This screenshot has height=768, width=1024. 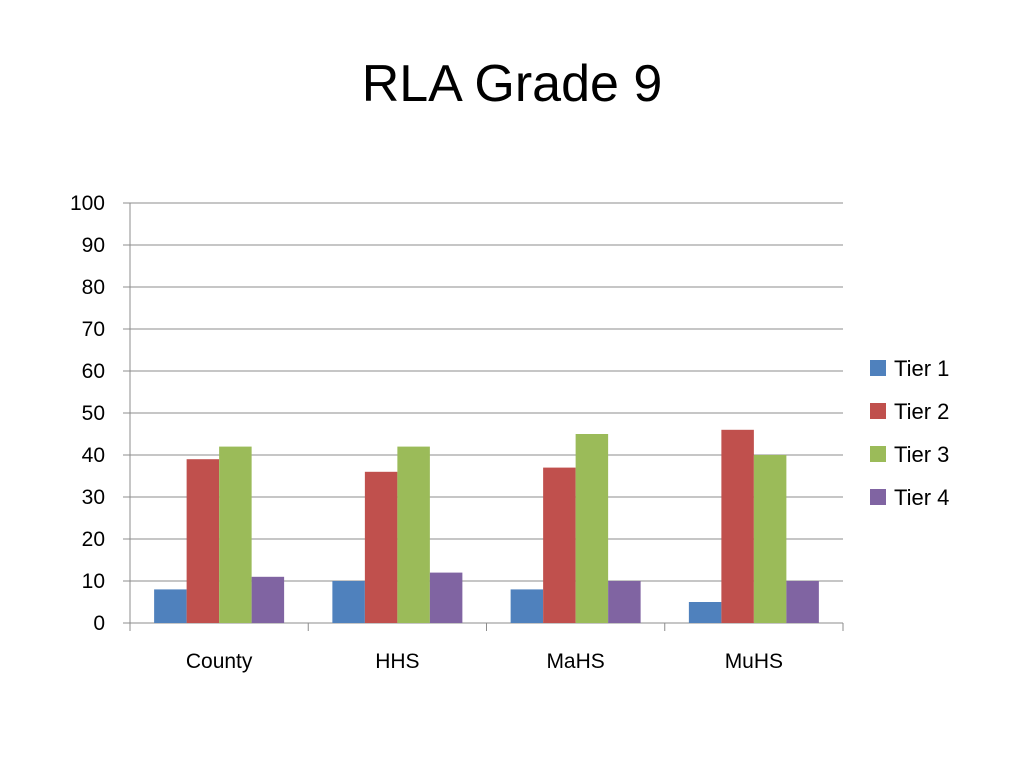 What do you see at coordinates (235, 534) in the screenshot?
I see `bar-tier-3-county` at bounding box center [235, 534].